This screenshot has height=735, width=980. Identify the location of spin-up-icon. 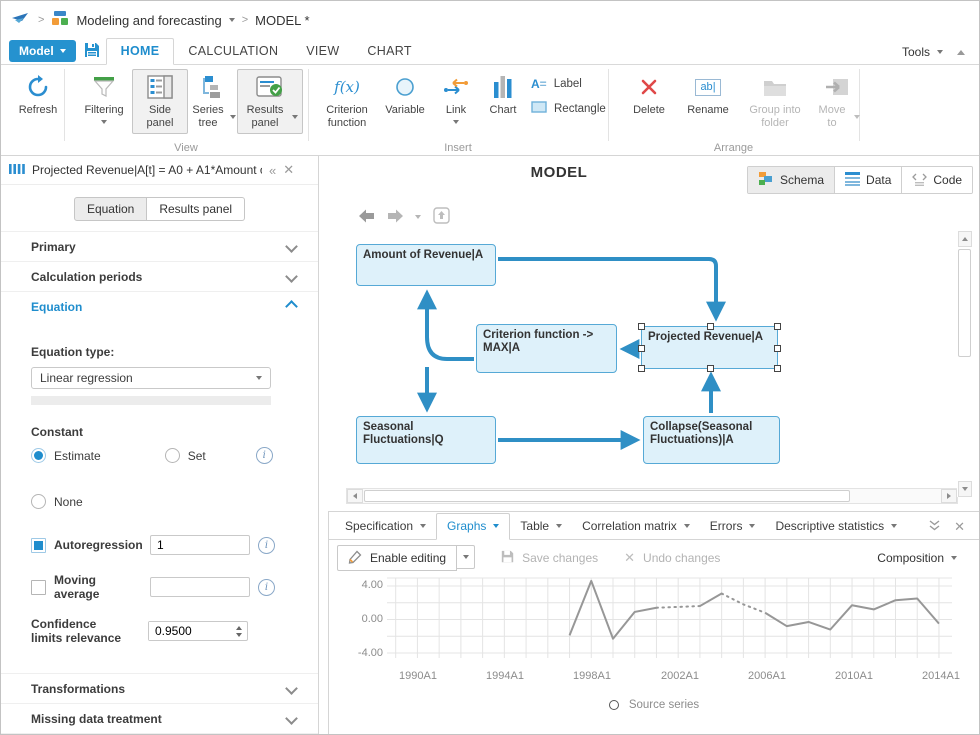
(239, 627).